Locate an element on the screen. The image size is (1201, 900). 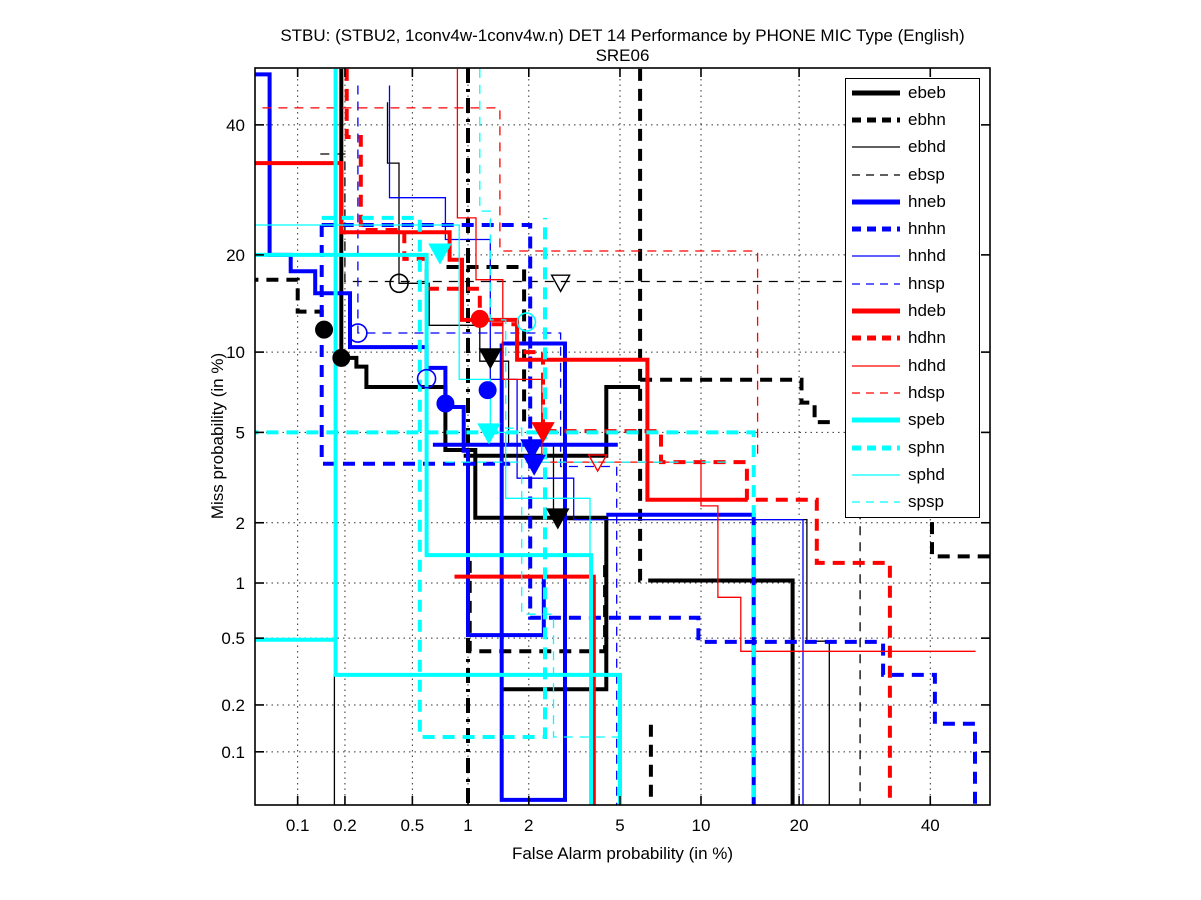
x-tick-label: 0.1 is located at coordinates (298, 825).